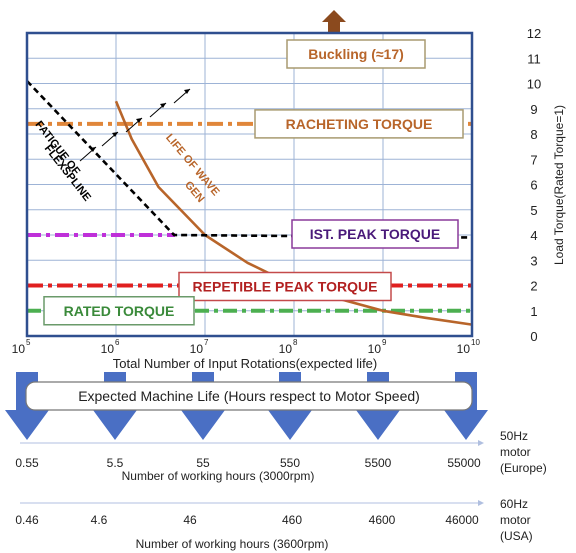 This screenshot has height=553, width=576. I want to click on usa-hours-value: 0.46, so click(27, 520).